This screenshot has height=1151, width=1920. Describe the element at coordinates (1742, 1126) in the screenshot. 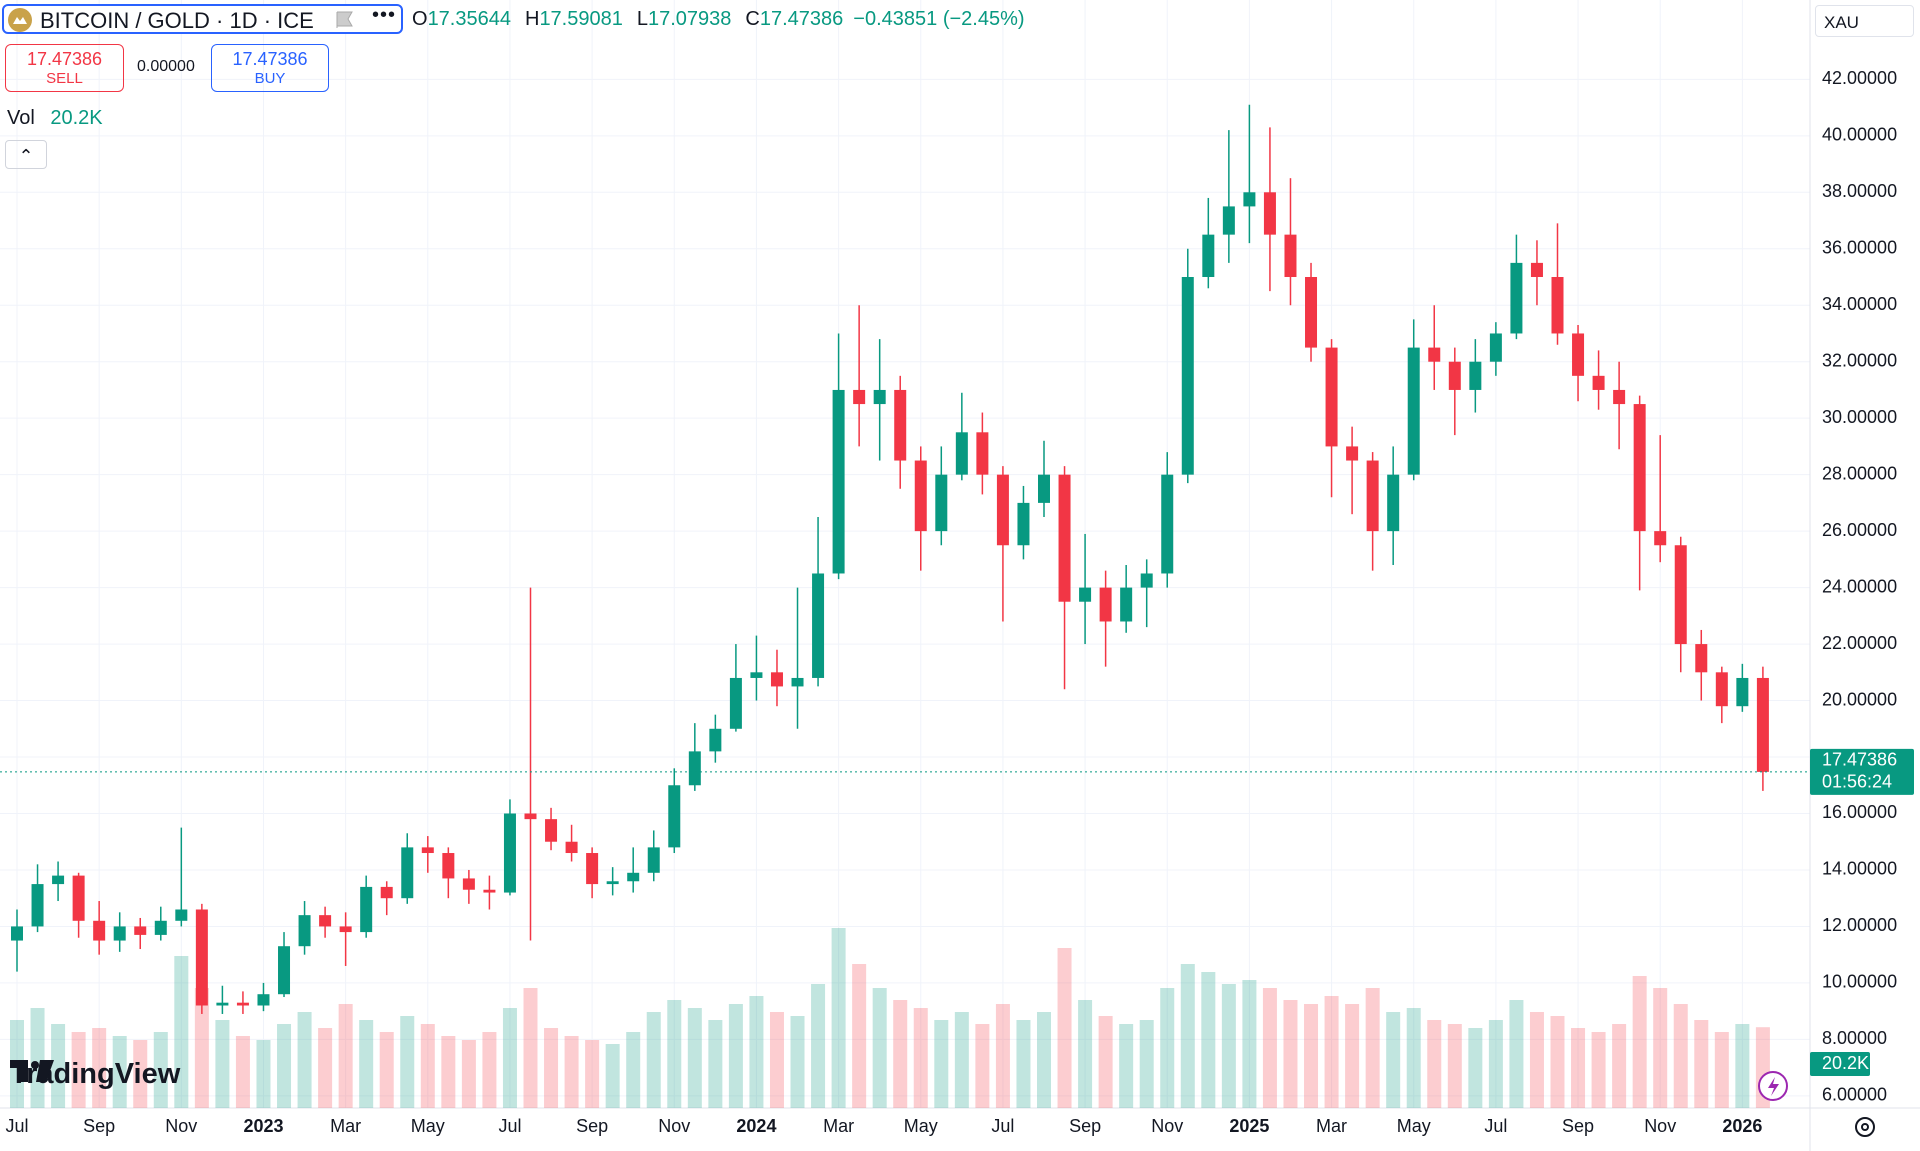

I see `x-tick-label: 2026` at that location.